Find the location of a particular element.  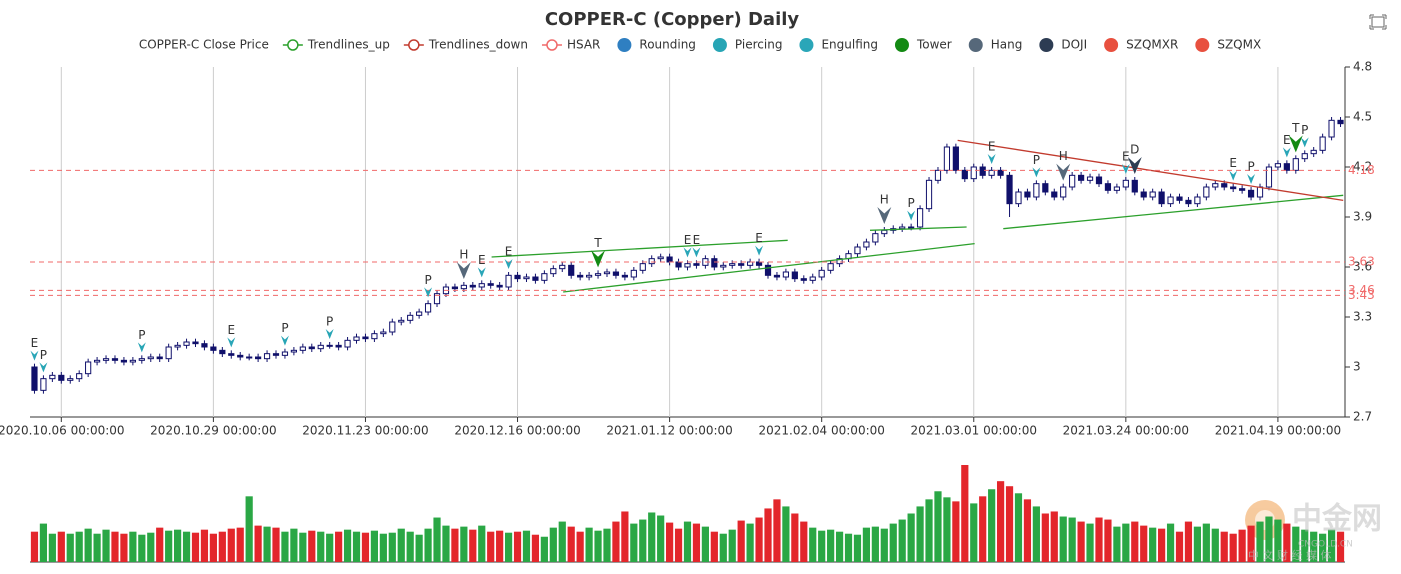

legend-label: Rounding is located at coordinates (667, 45).